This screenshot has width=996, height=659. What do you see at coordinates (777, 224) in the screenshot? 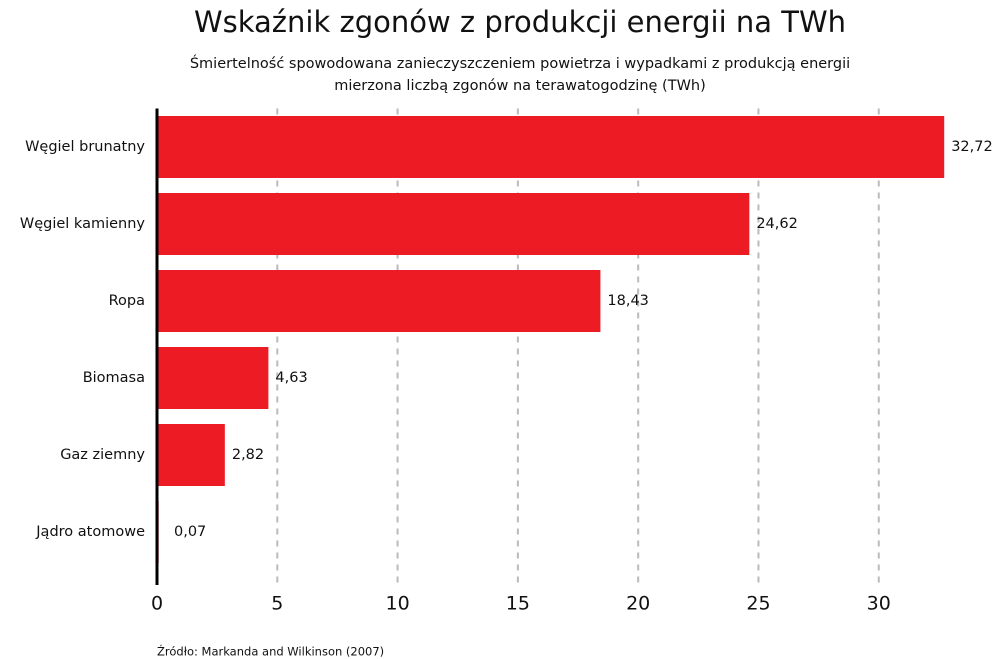
I see `value-label: 24,62` at bounding box center [777, 224].